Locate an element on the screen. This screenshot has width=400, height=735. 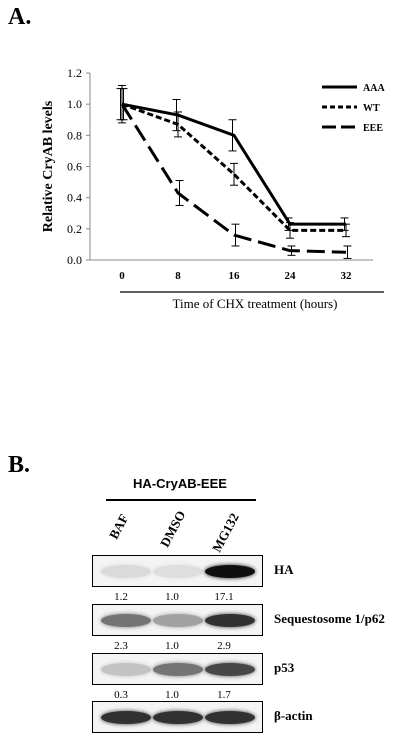
x-tick-label: 0 is located at coordinates (122, 276).